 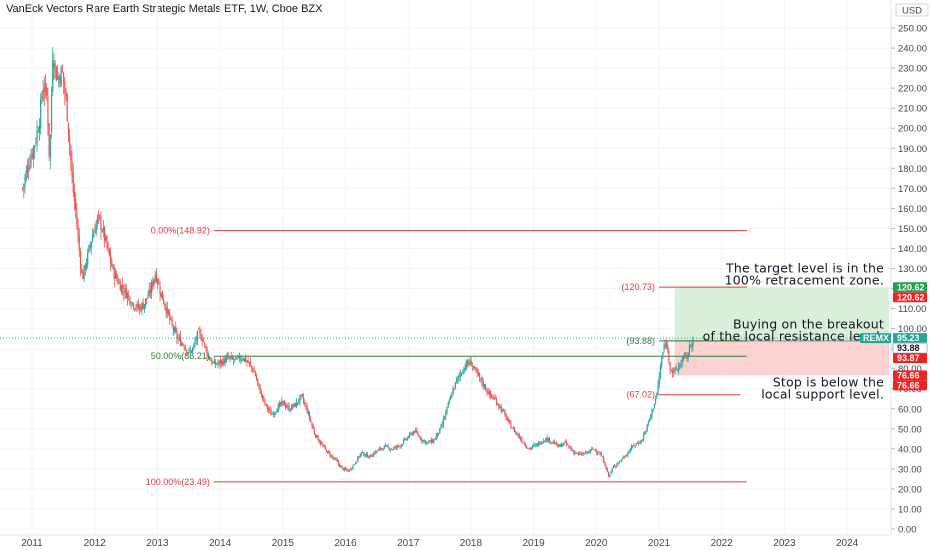 I want to click on x-tick-label: 2015, so click(x=283, y=543).